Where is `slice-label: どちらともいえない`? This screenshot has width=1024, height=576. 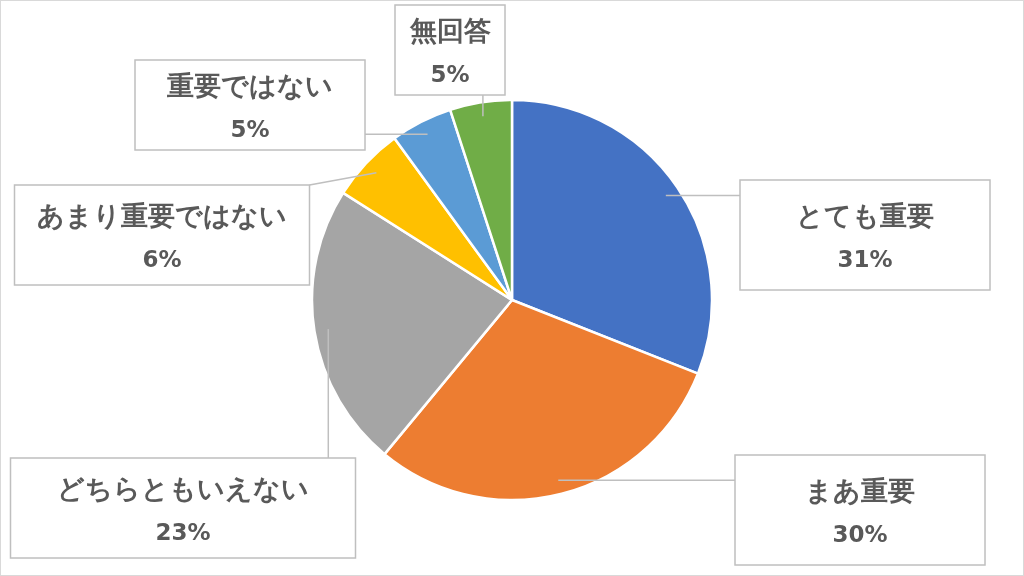 slice-label: どちらともいえない is located at coordinates (183, 488).